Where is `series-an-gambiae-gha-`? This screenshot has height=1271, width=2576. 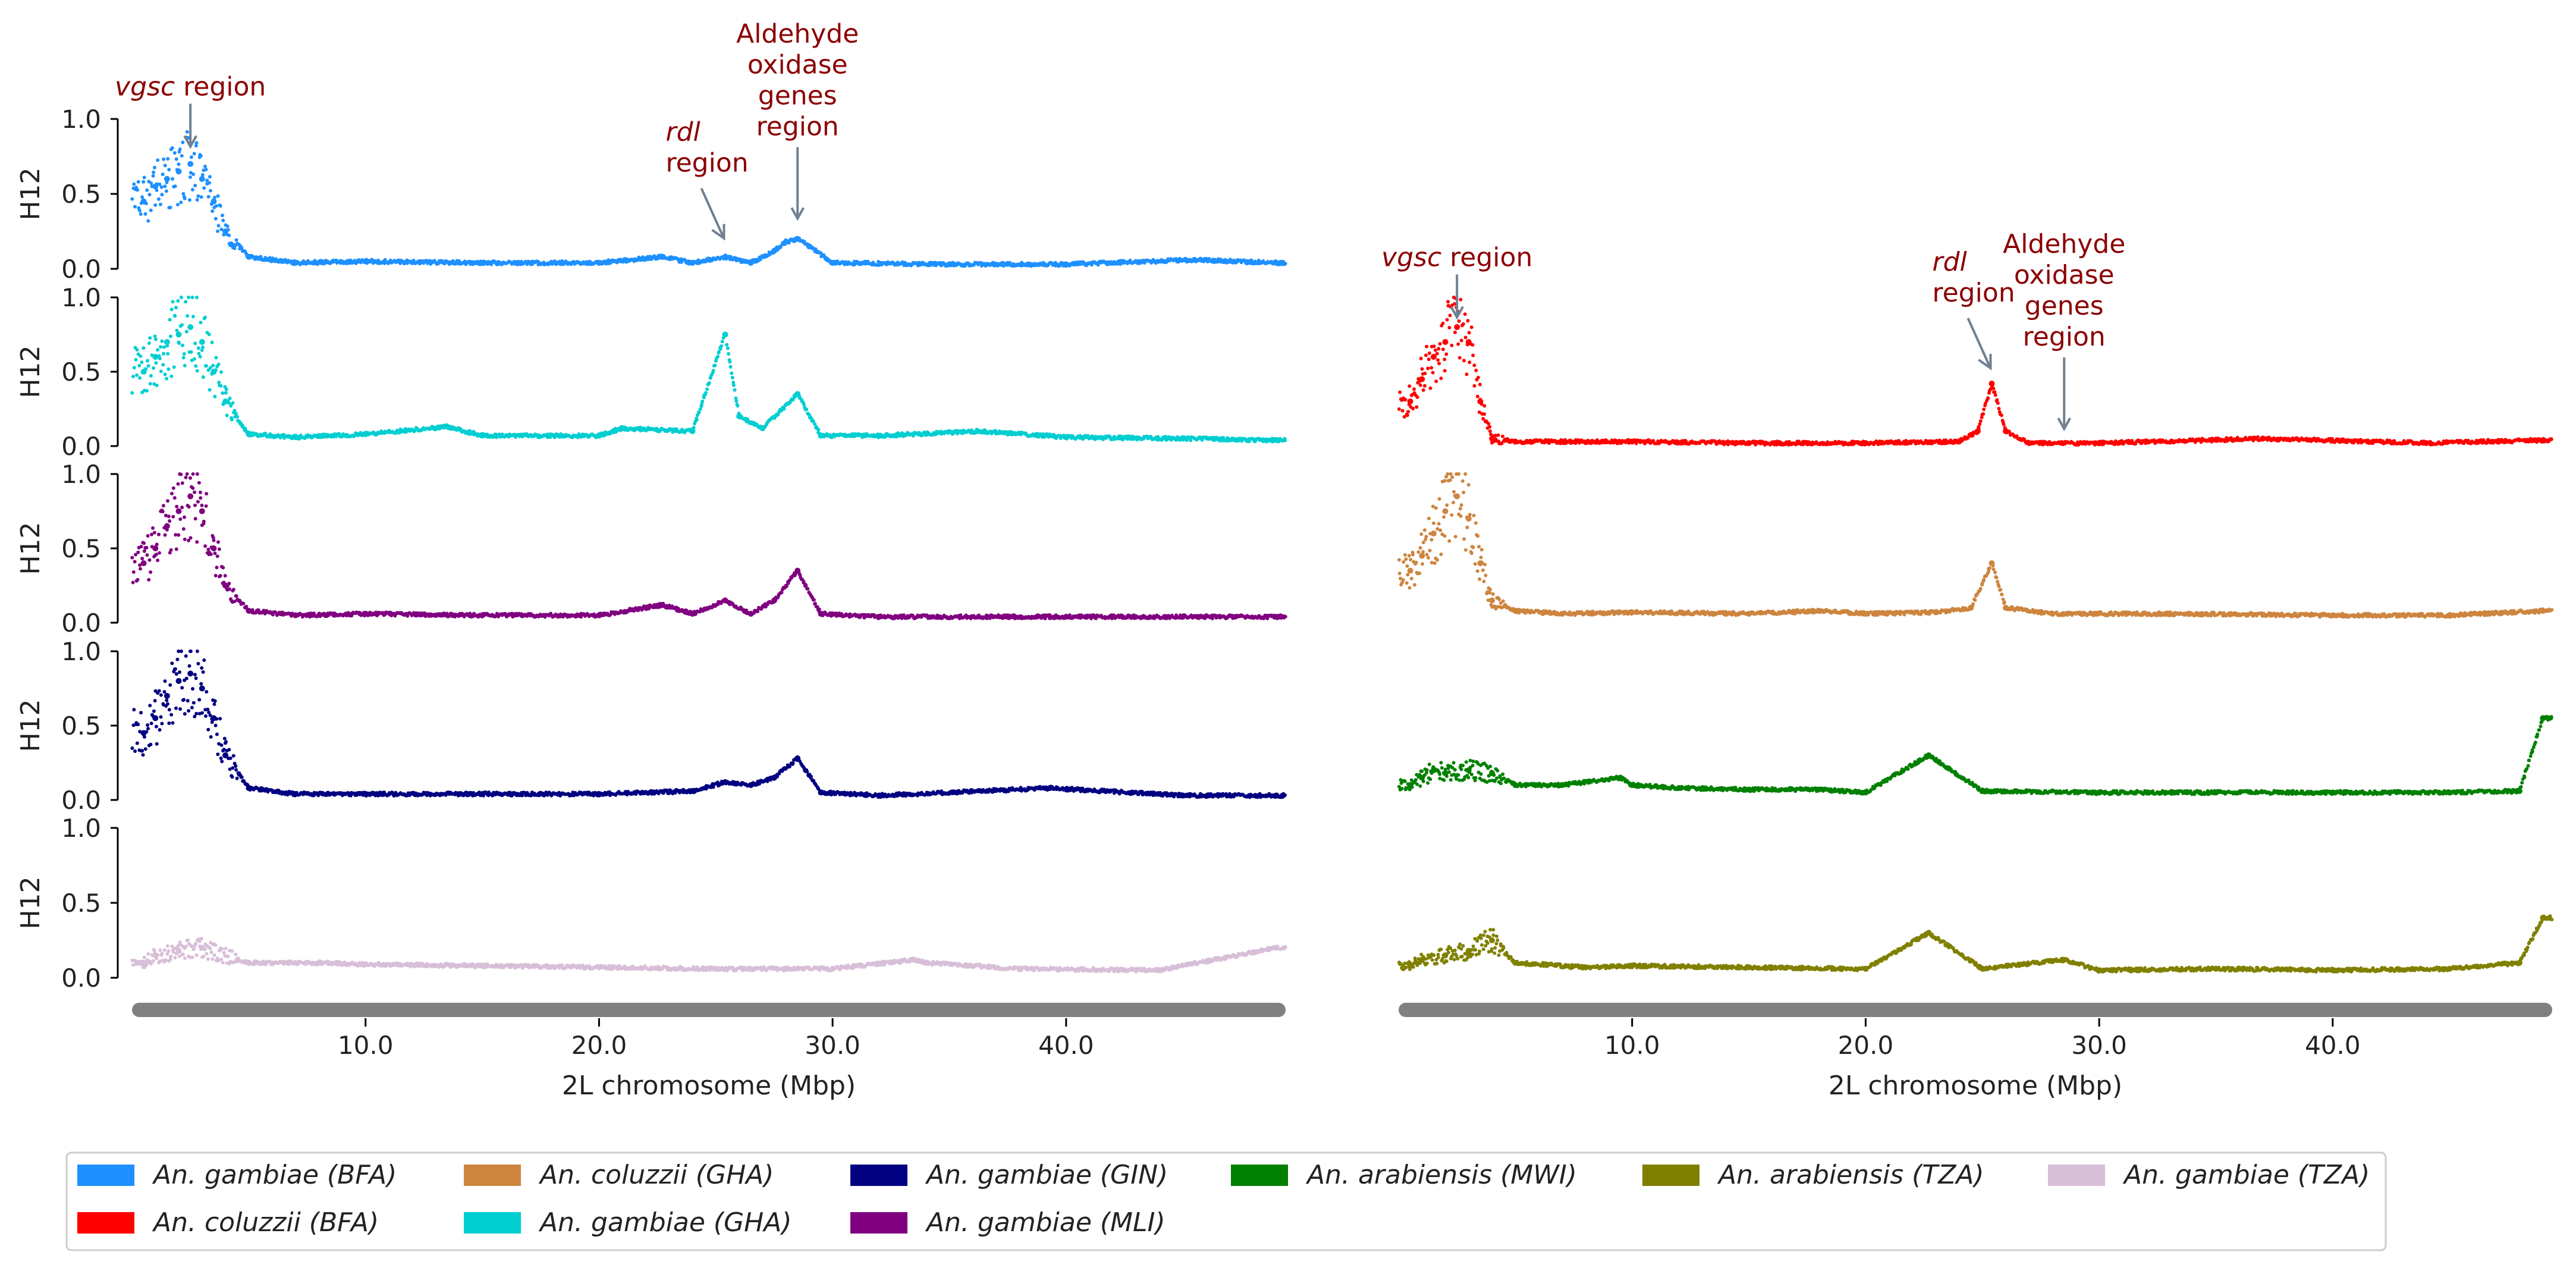 series-an-gambiae-gha- is located at coordinates (708, 370).